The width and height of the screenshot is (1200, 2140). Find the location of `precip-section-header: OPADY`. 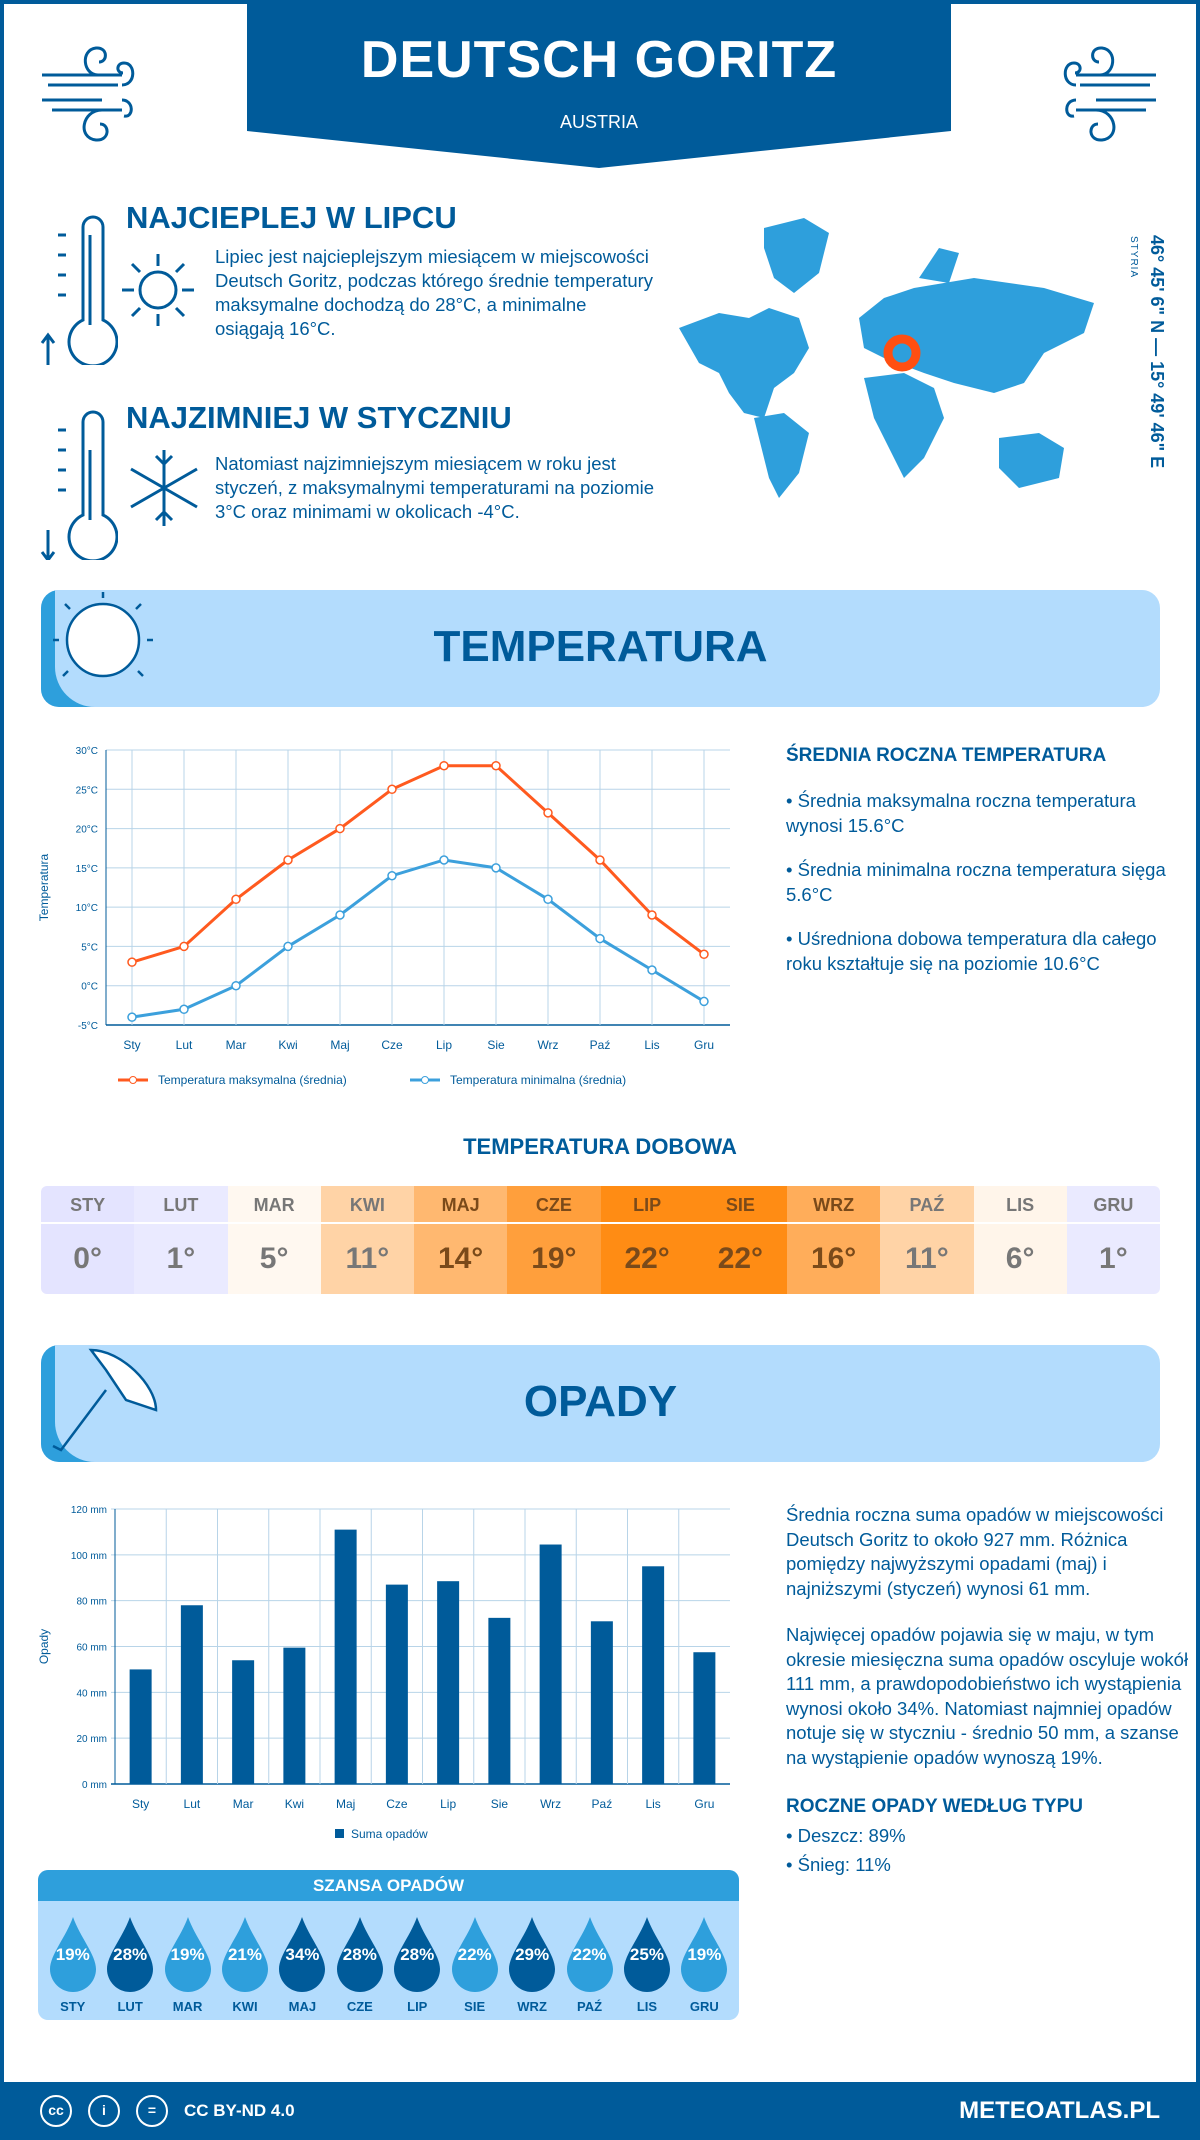

precip-section-header: OPADY is located at coordinates (600, 1403).